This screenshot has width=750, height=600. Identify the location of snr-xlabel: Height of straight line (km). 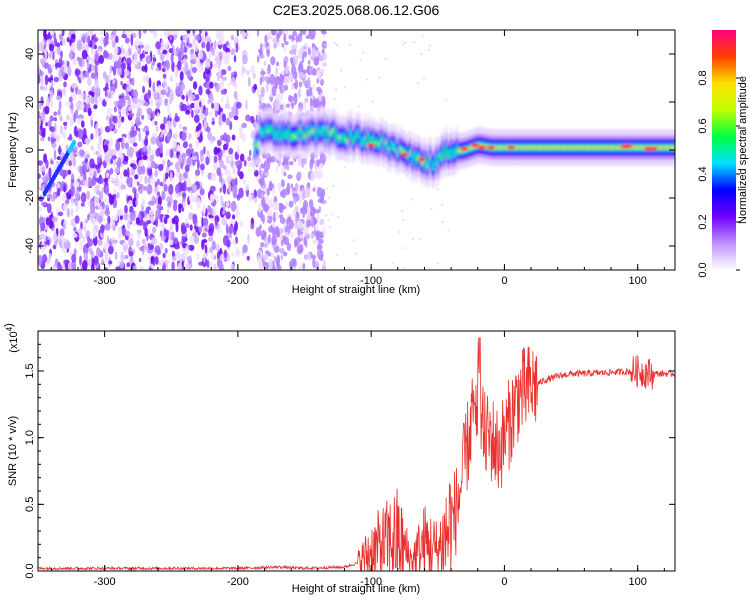
(356, 589).